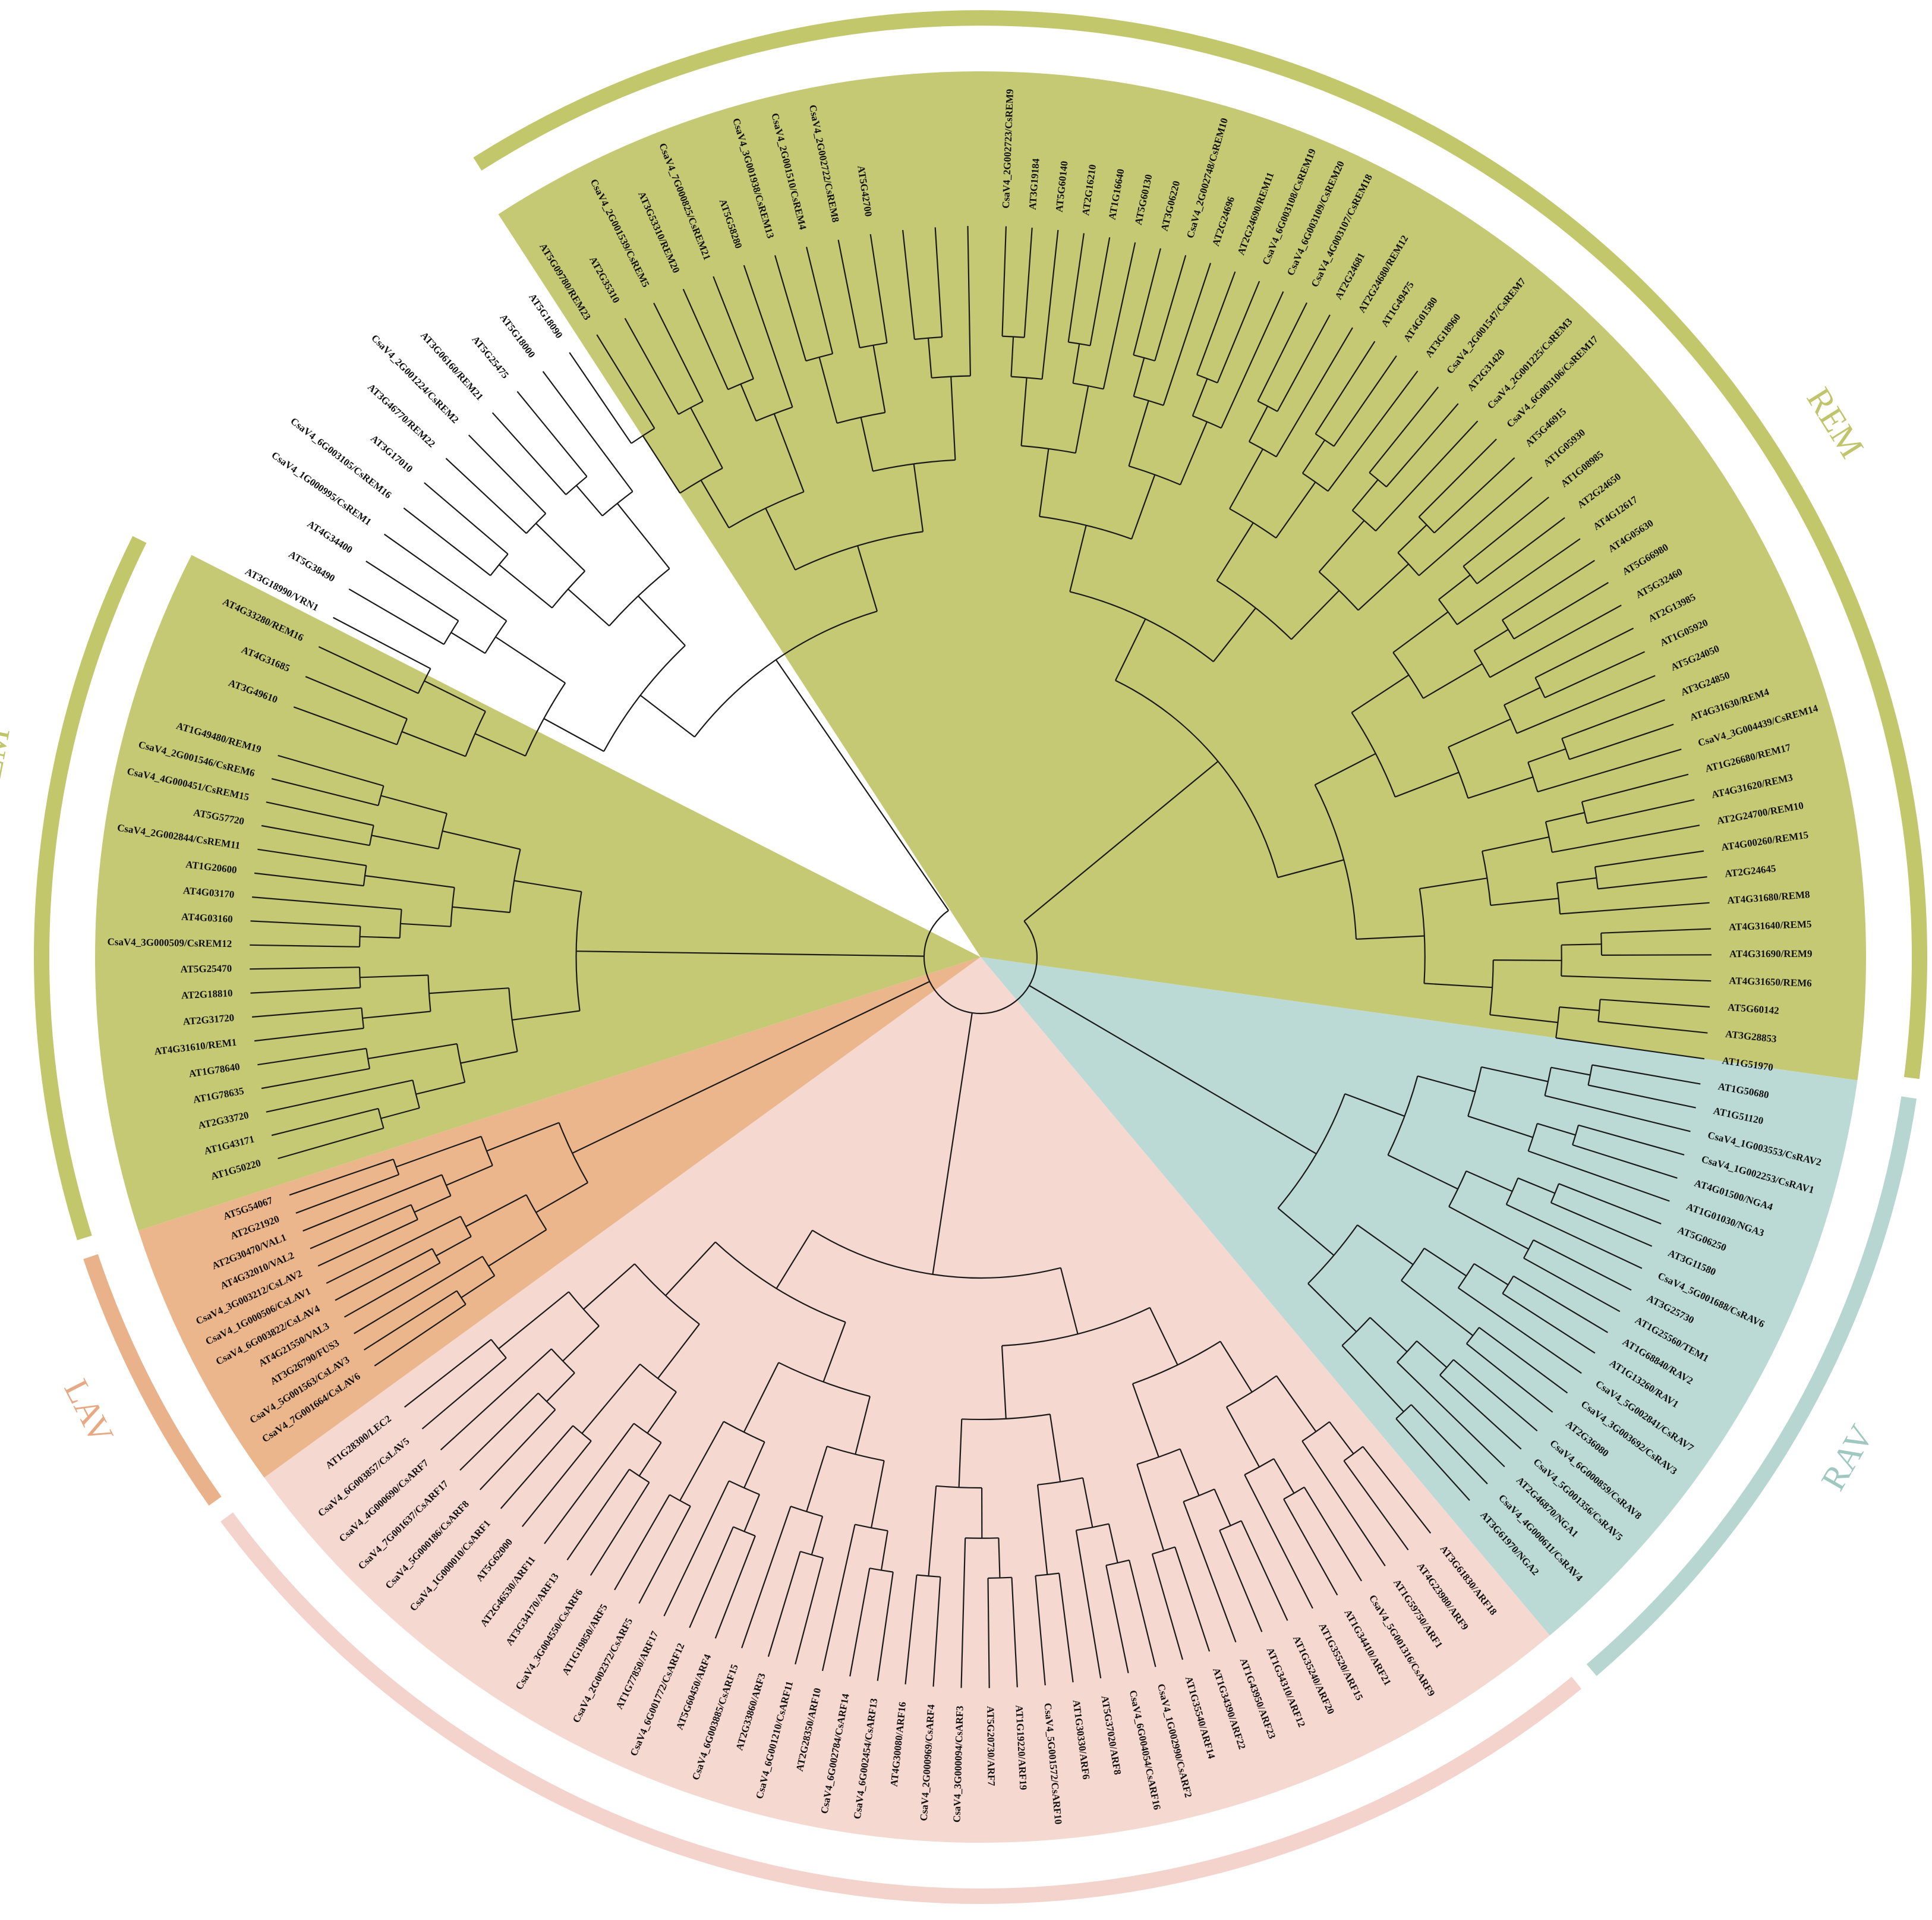  I want to click on leaf-label: AT5G20730/ARF7, so click(991, 1746).